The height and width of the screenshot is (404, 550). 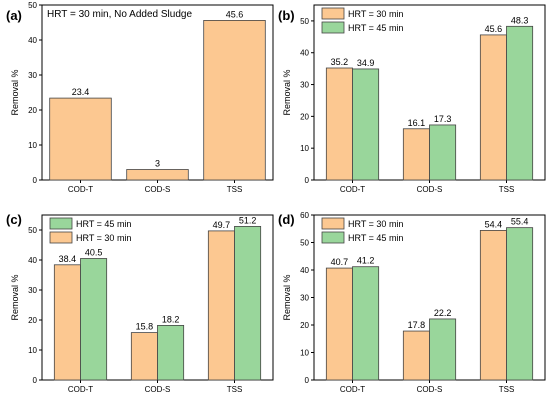 I want to click on panel-c-legend-label: HRT = 45 min, so click(x=103, y=224).